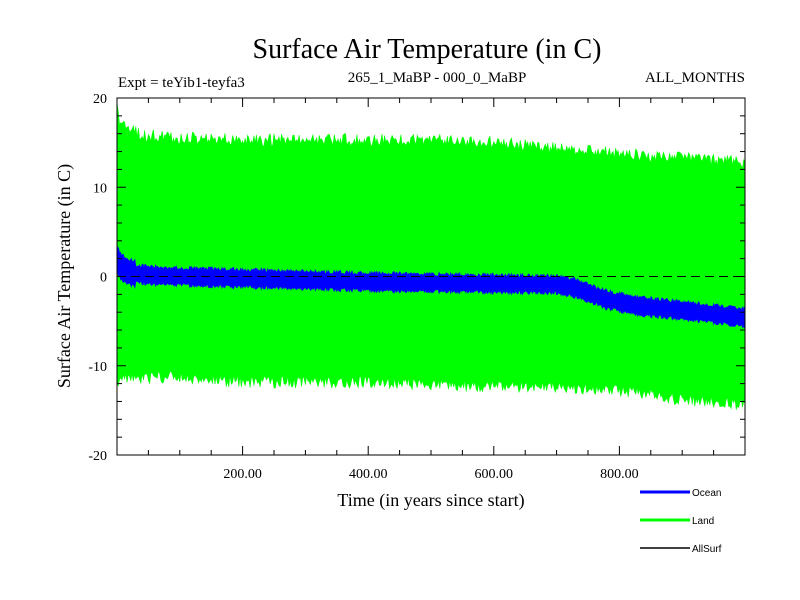 This screenshot has width=800, height=600. I want to click on x-tick-label: 400.00, so click(368, 474).